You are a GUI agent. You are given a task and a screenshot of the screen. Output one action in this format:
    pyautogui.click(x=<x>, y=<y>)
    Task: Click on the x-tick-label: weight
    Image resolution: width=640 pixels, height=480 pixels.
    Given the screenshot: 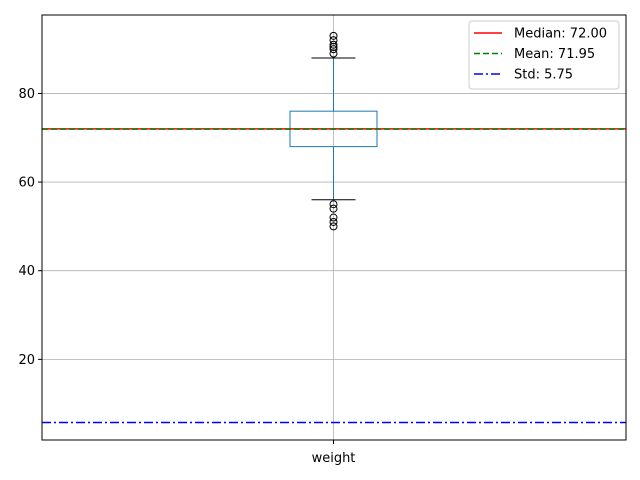 What is the action you would take?
    pyautogui.click(x=334, y=458)
    